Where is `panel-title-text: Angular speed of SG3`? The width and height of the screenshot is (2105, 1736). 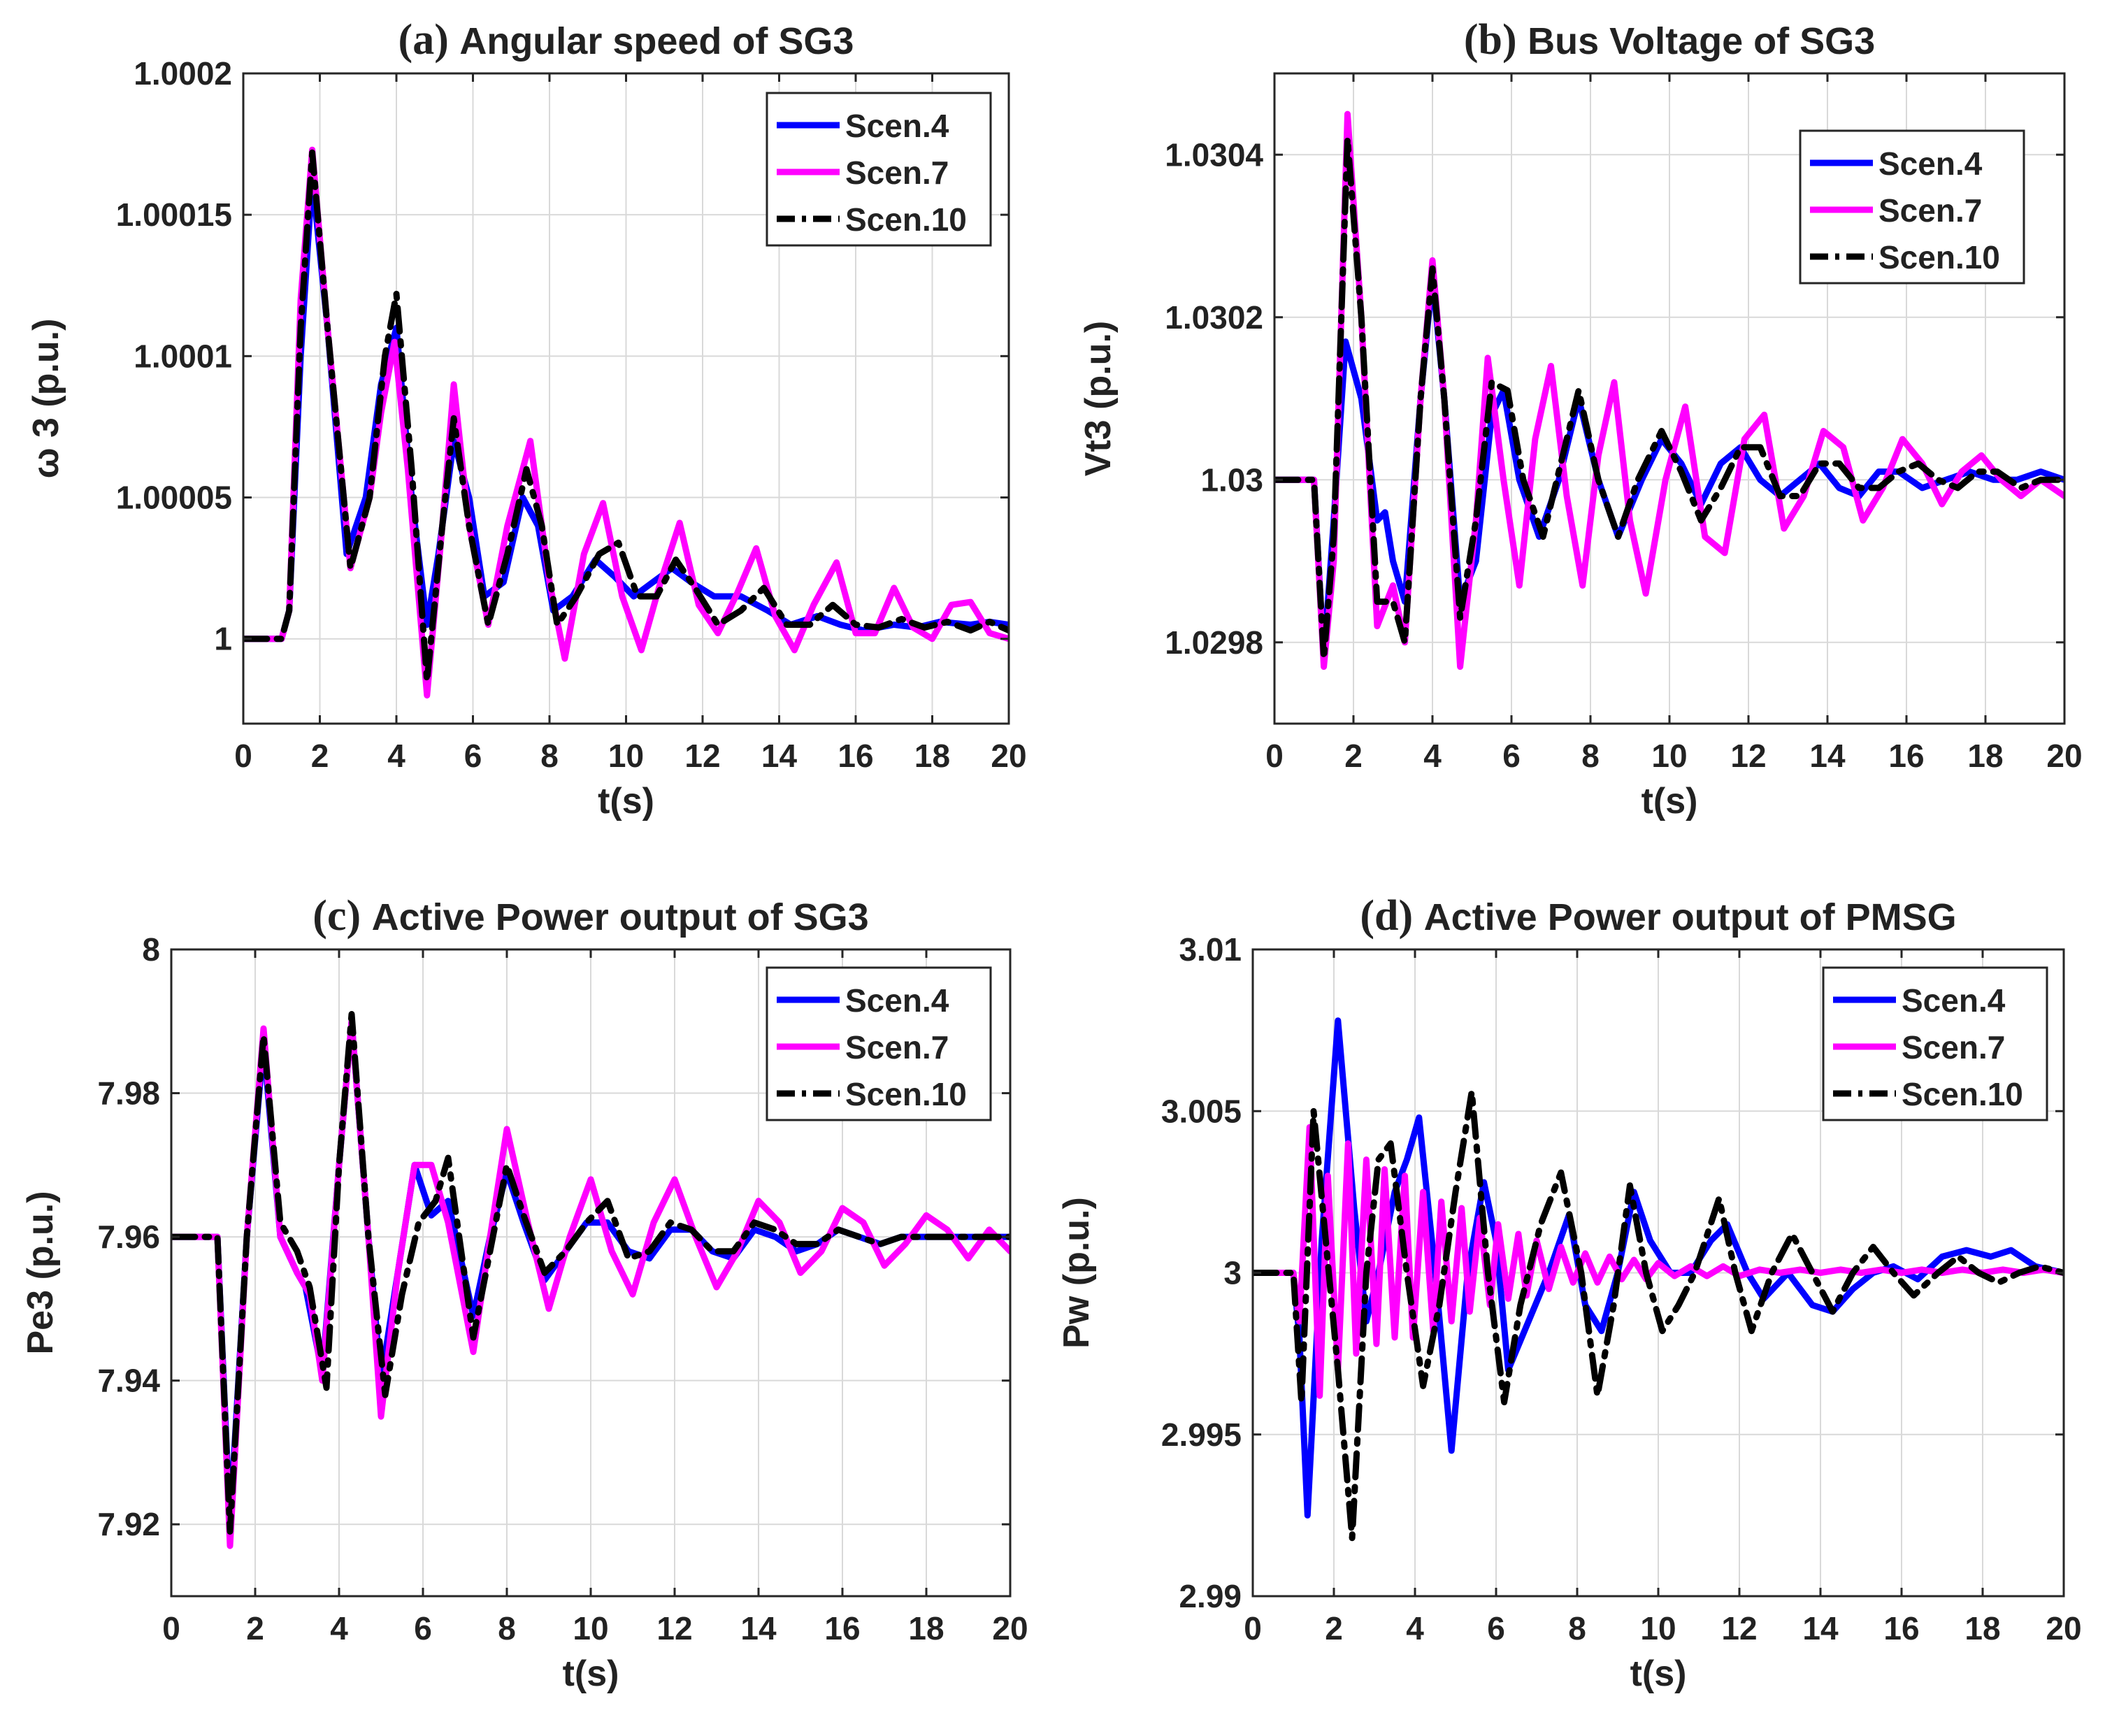 panel-title-text: Angular speed of SG3 is located at coordinates (657, 41).